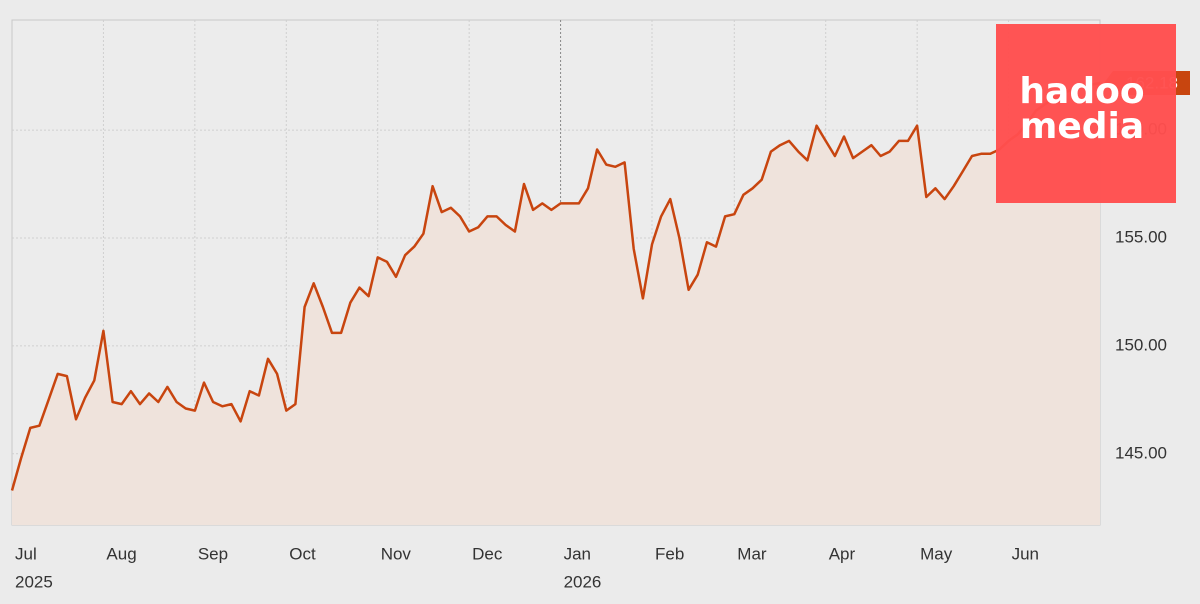 The height and width of the screenshot is (604, 1200). I want to click on x-tick-label: Apr, so click(842, 553).